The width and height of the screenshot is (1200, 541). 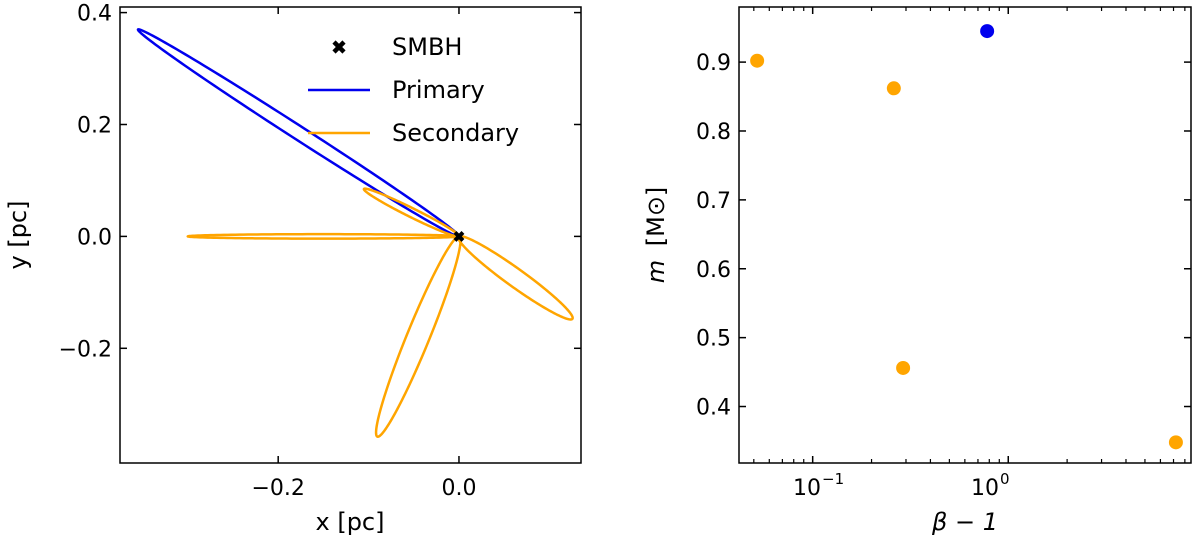 What do you see at coordinates (350, 522) in the screenshot?
I see `x-axis-label: x [pc]` at bounding box center [350, 522].